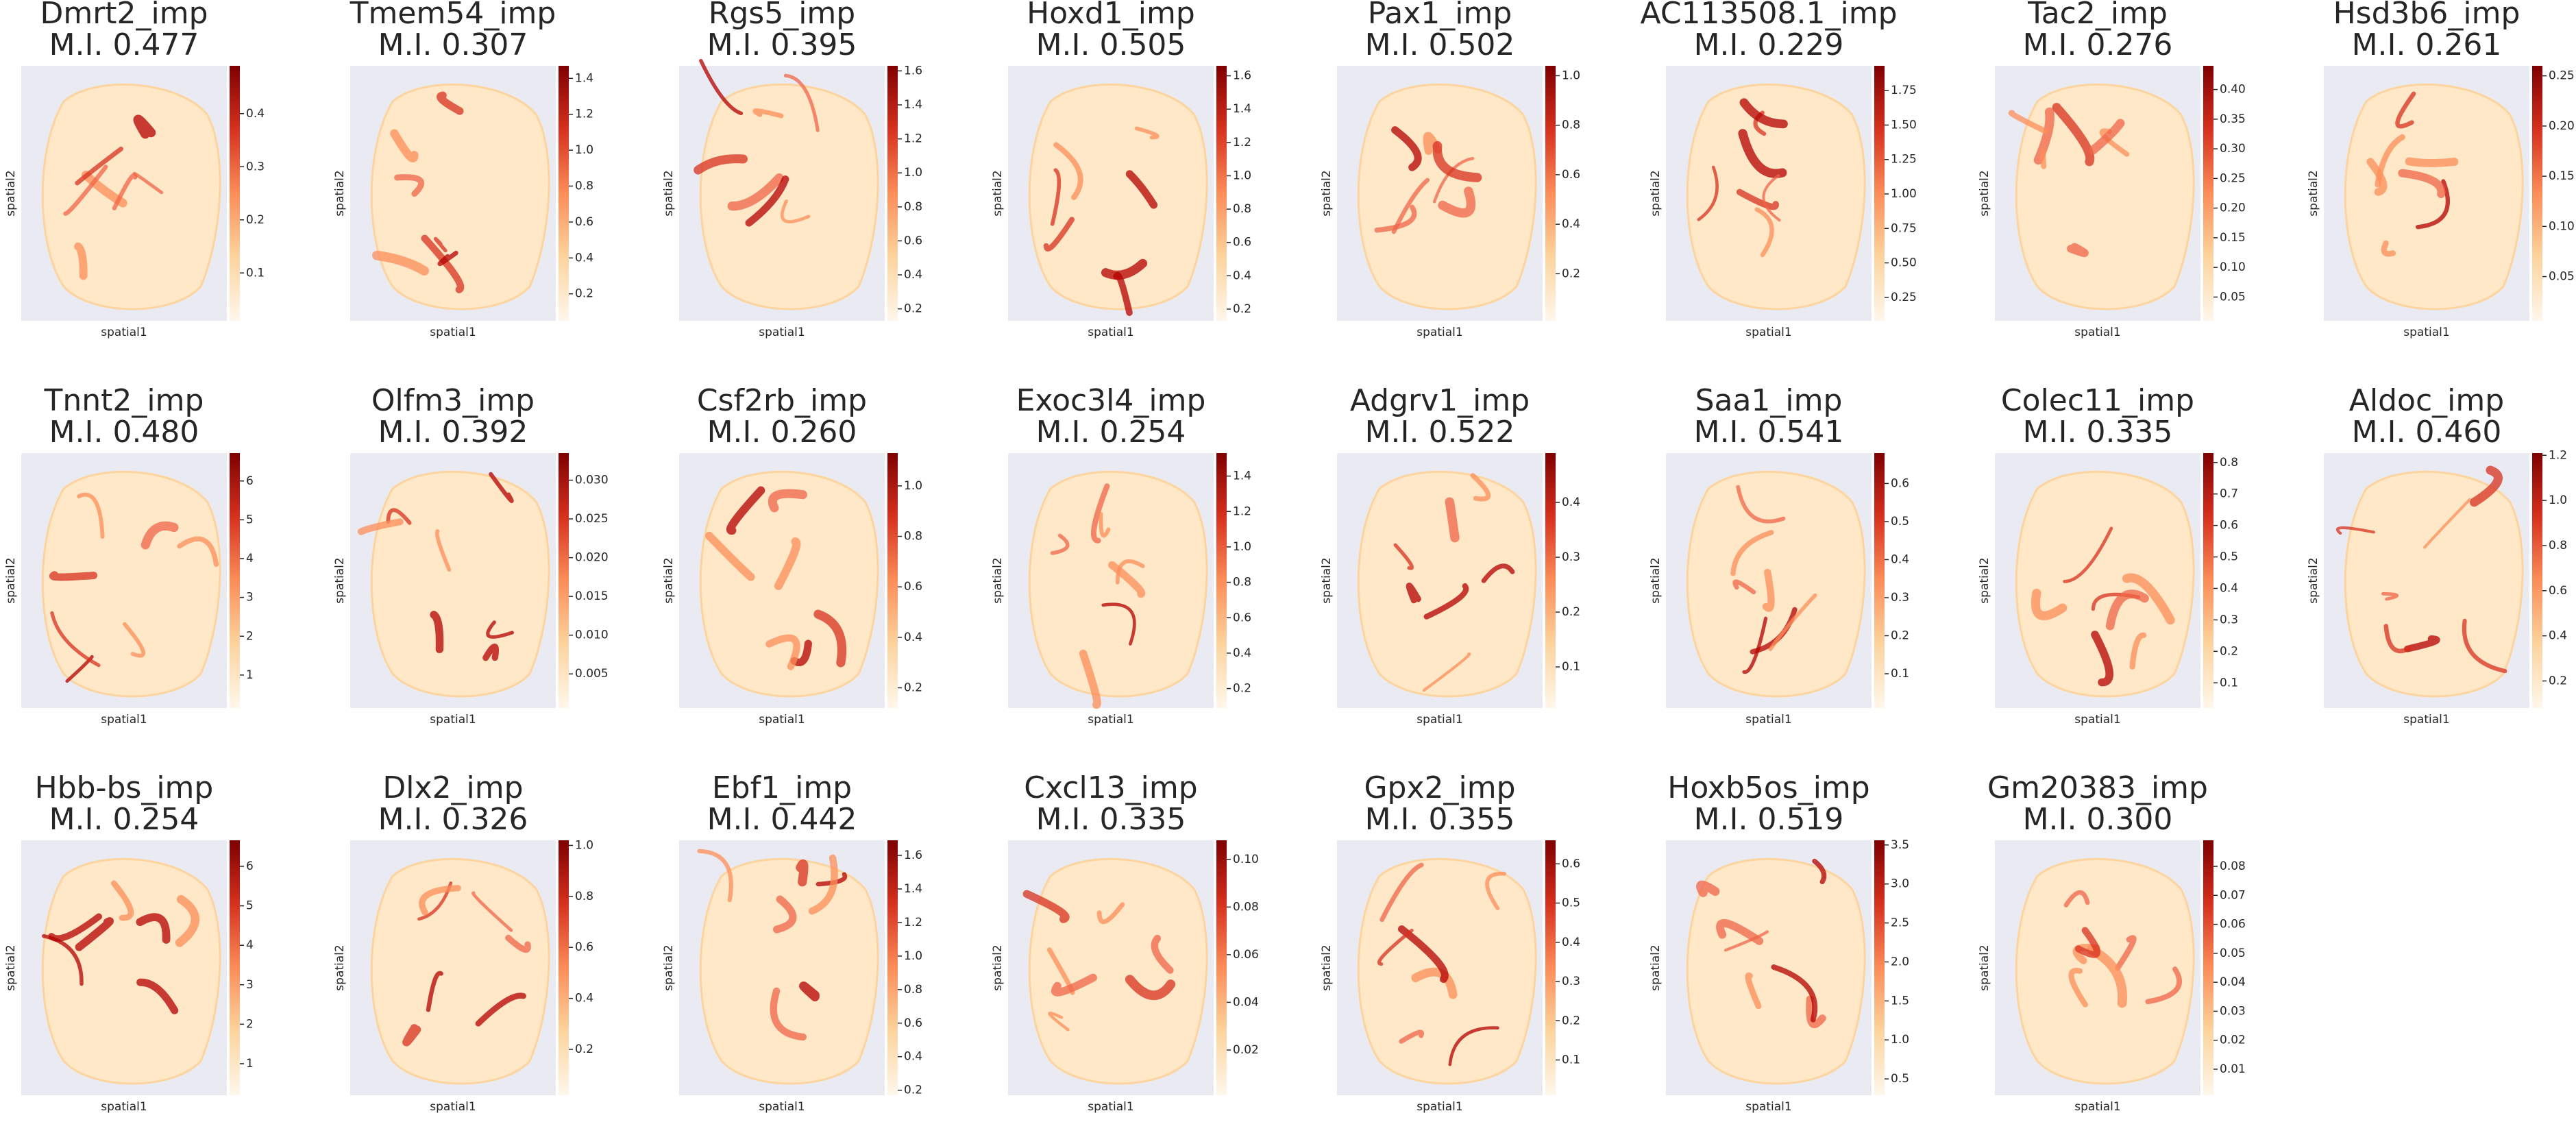 The image size is (2576, 1122). I want to click on panel-title: Saa1_imp, so click(1769, 400).